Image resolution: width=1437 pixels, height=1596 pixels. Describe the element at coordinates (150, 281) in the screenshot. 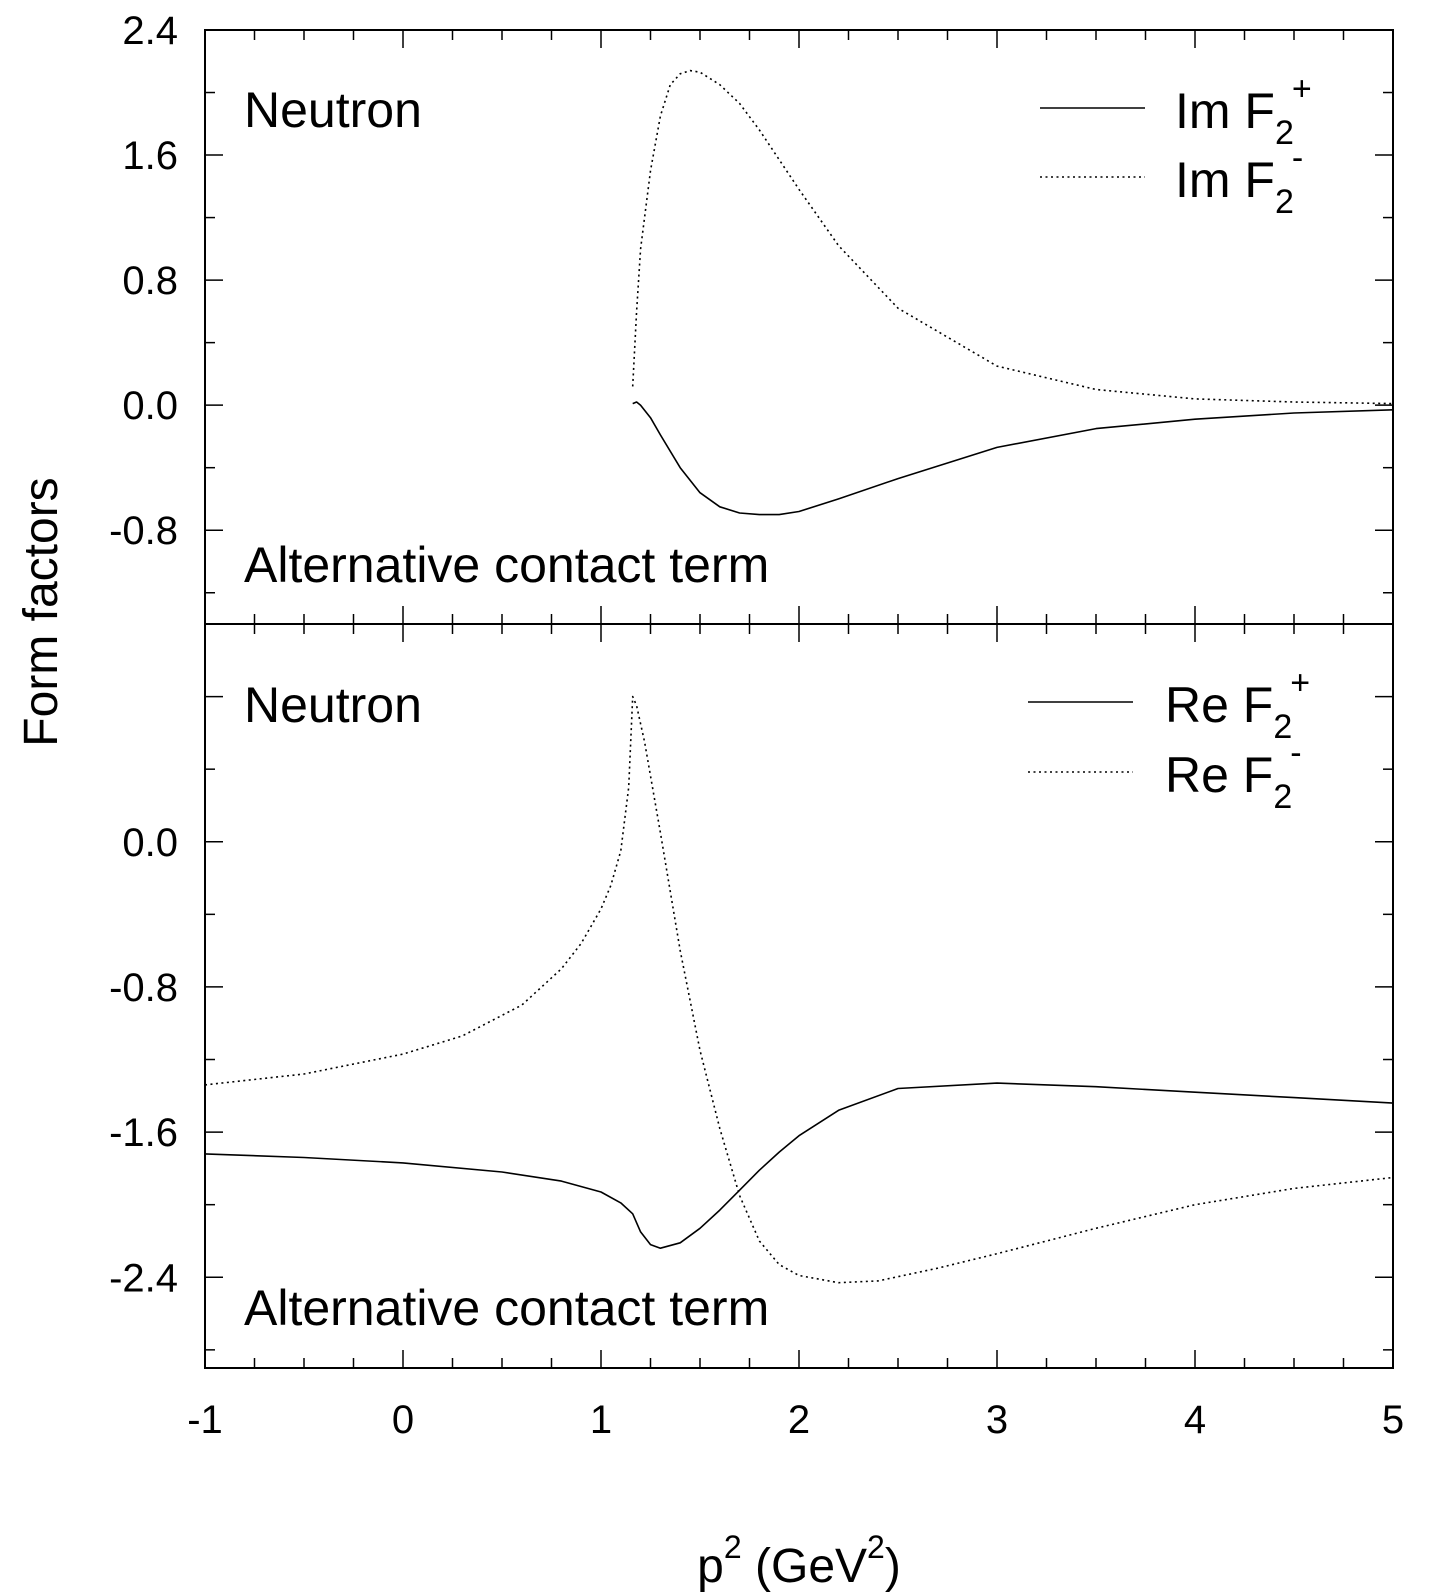

I see `y-tick-label: 0.8` at that location.